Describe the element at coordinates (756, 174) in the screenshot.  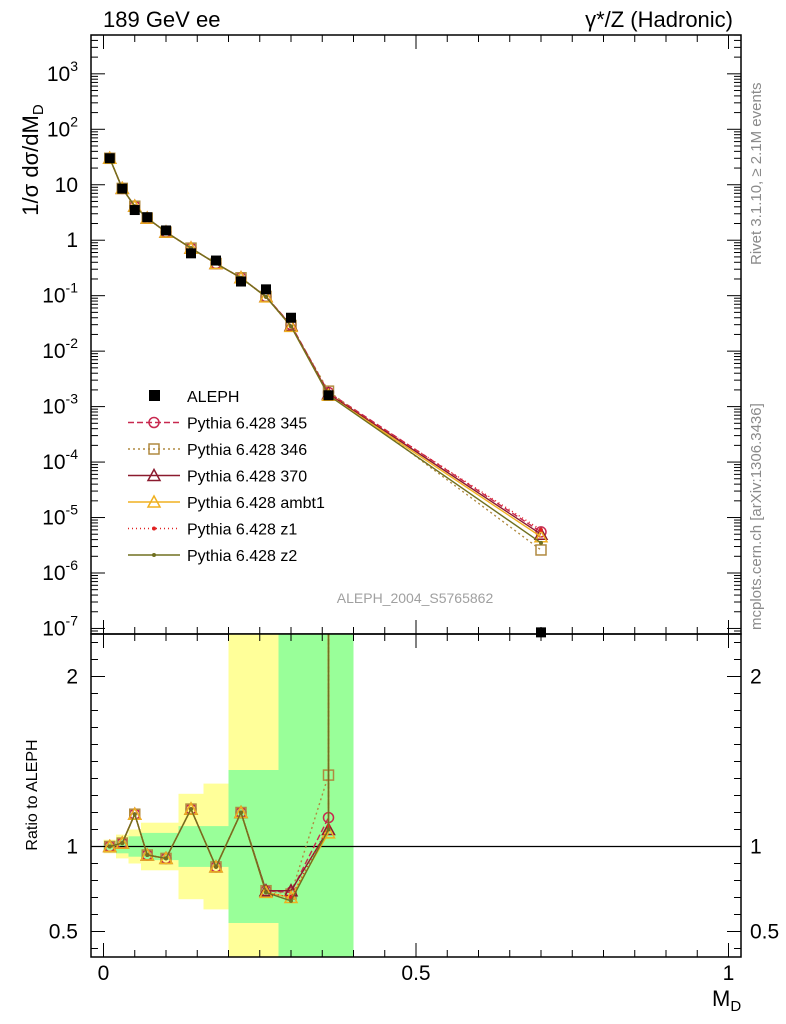
I see `rivet-label: Rivet 3.1.10, ≥ 2.1M events` at that location.